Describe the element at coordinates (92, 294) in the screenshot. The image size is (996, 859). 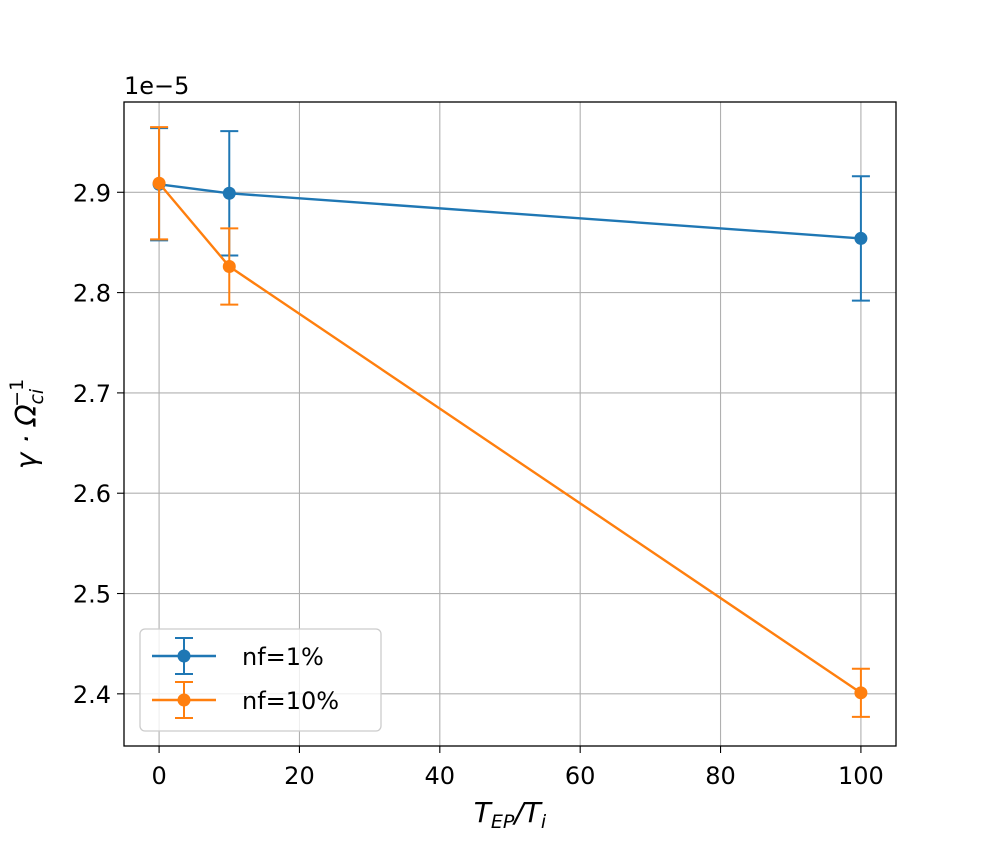
I see `y-tick-label: 2.8` at that location.